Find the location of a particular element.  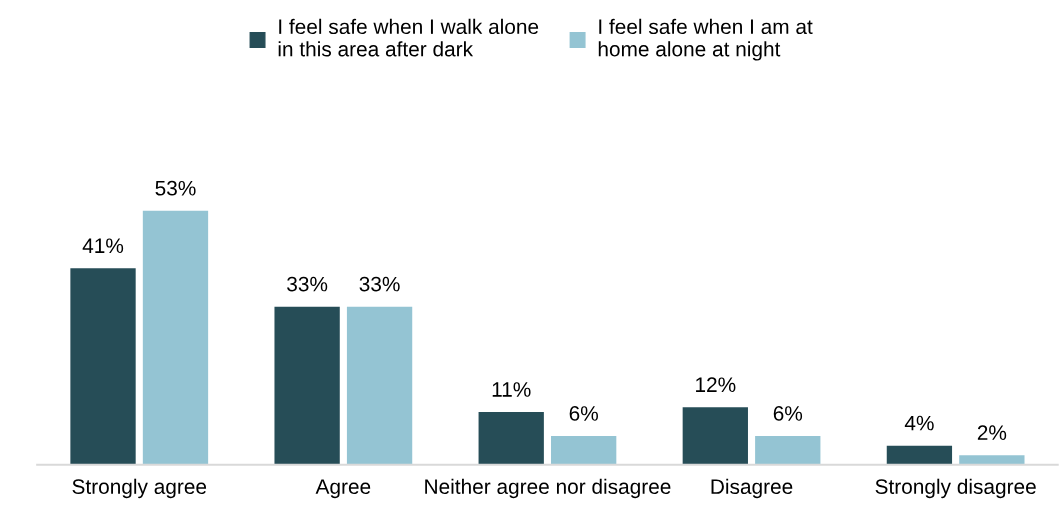

legend-label: I feel safe when I am at home alone at night is located at coordinates (705, 39).